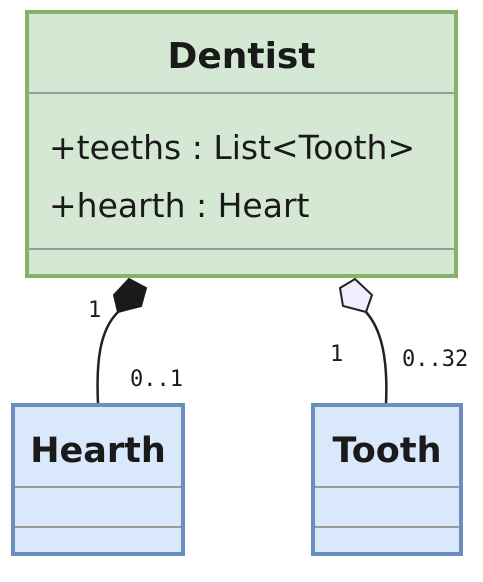  Describe the element at coordinates (156, 379) in the screenshot. I see `composition-target-multiplicity: 0..1` at that location.